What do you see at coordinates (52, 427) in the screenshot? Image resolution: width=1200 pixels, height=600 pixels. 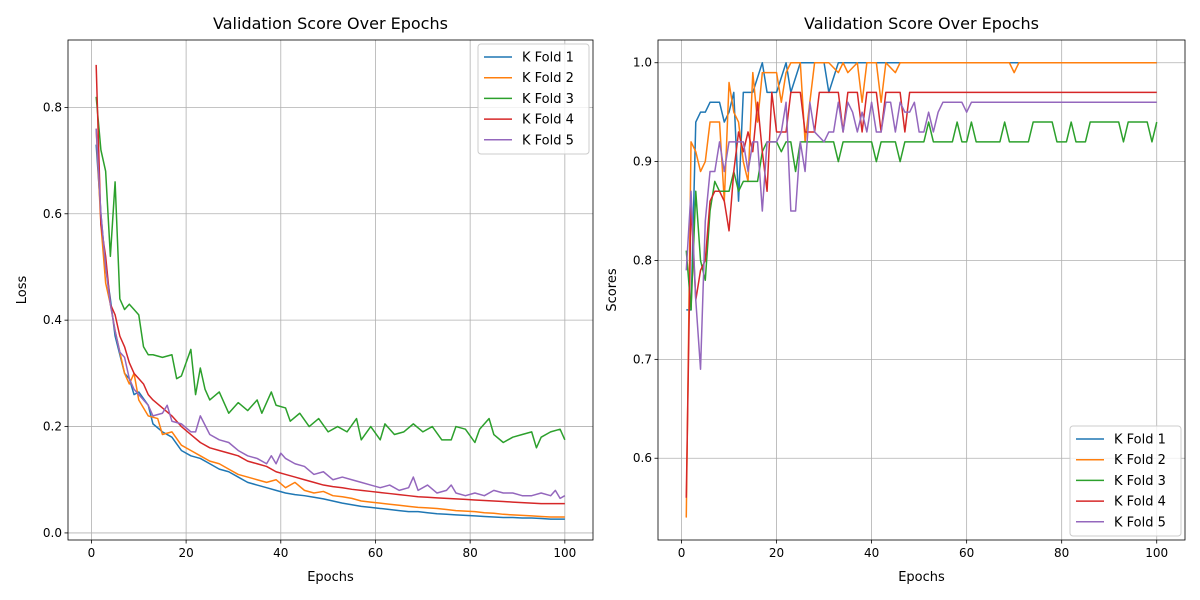 I see `y-tick-label: 0.2` at bounding box center [52, 427].